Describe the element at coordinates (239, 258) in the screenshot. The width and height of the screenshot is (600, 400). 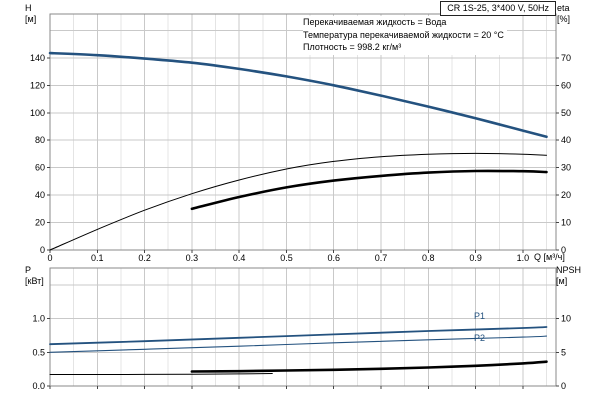
I see `x-tick-label: 0.4` at that location.